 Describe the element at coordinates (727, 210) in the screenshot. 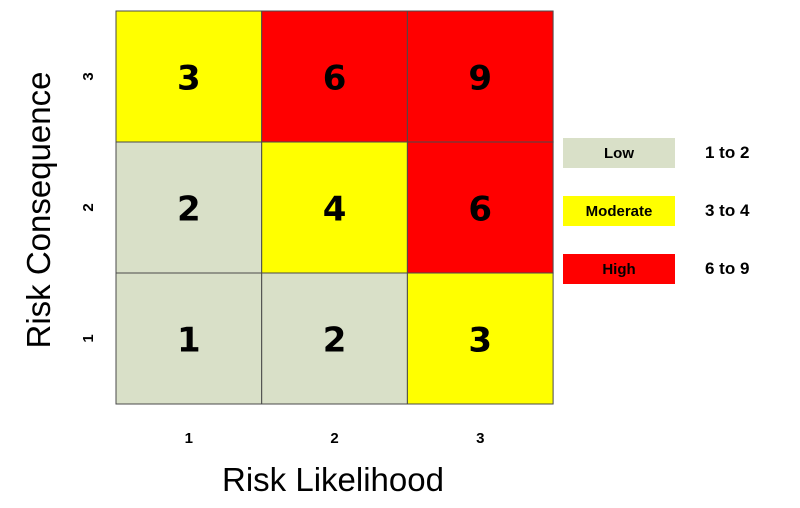

I see `legend-range-moderate: 3 to 4` at that location.